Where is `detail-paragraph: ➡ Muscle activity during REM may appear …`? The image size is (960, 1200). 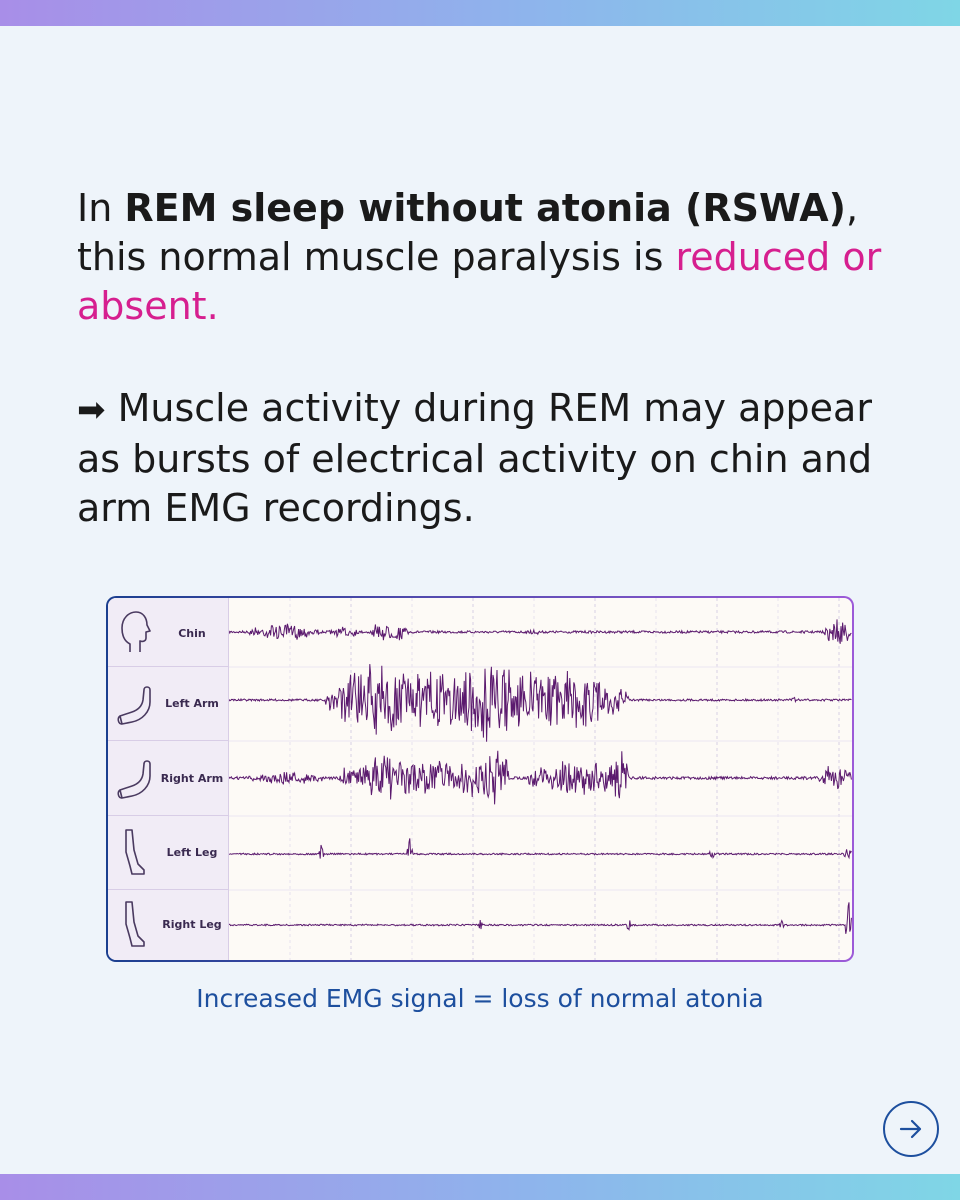 detail-paragraph: ➡ Muscle activity during REM may appear … is located at coordinates (487, 458).